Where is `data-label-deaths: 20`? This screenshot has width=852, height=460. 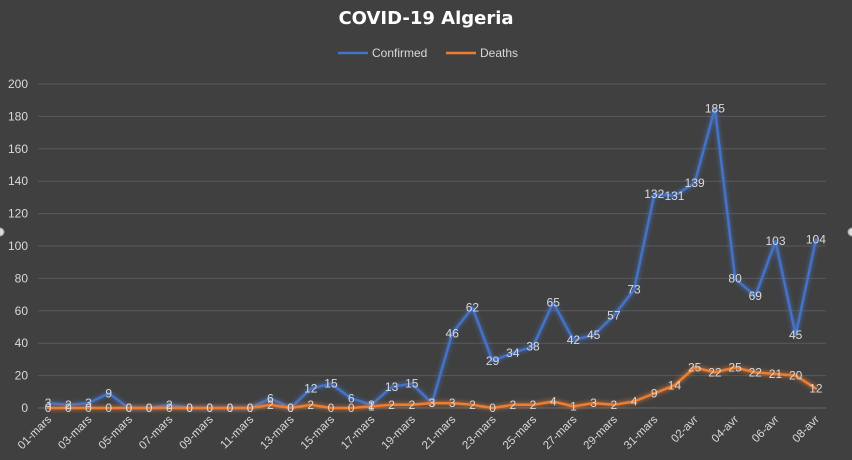 data-label-deaths: 20 is located at coordinates (796, 376).